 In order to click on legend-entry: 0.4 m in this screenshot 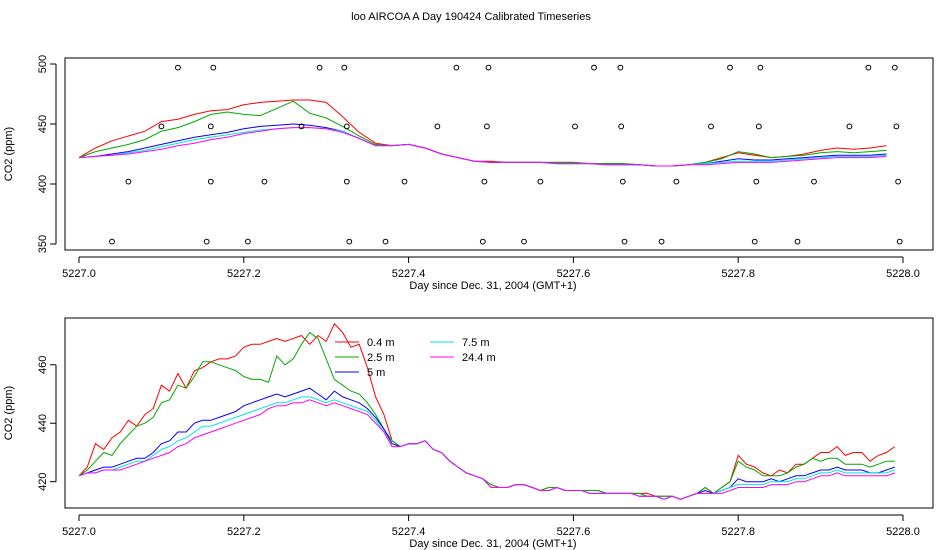, I will do `click(381, 343)`.